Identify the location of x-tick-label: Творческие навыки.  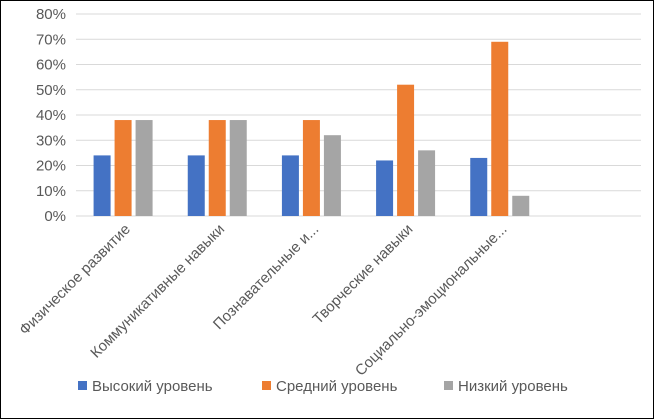
(363, 274).